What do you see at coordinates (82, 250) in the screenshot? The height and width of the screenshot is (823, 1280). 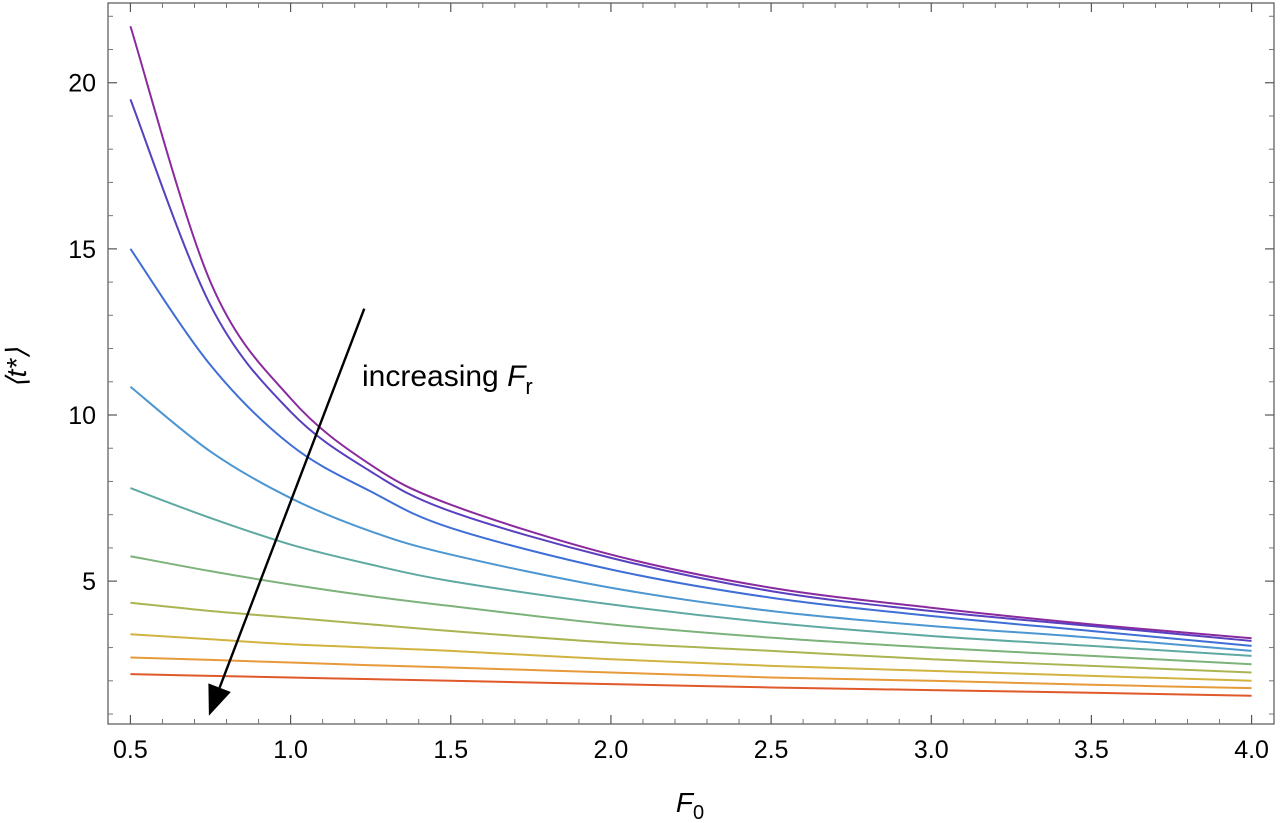 I see `y-tick-label: 15` at bounding box center [82, 250].